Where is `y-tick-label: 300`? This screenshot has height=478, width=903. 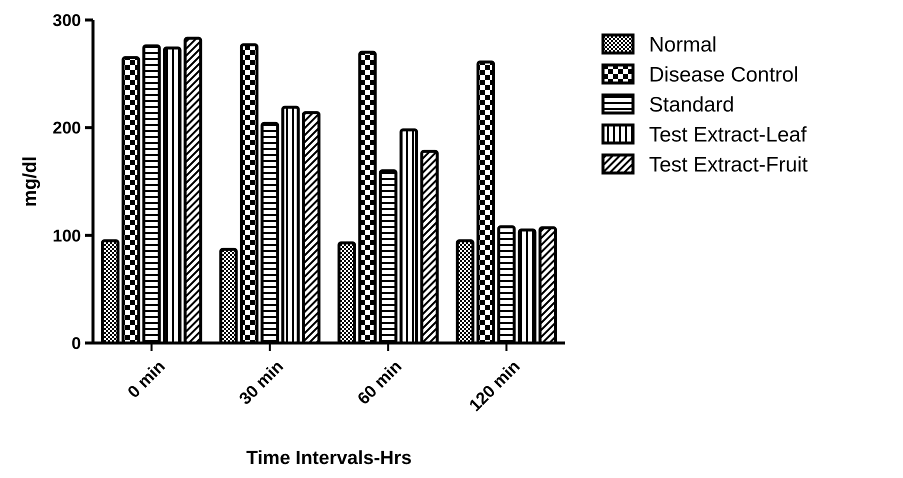
y-tick-label: 300 is located at coordinates (66, 20).